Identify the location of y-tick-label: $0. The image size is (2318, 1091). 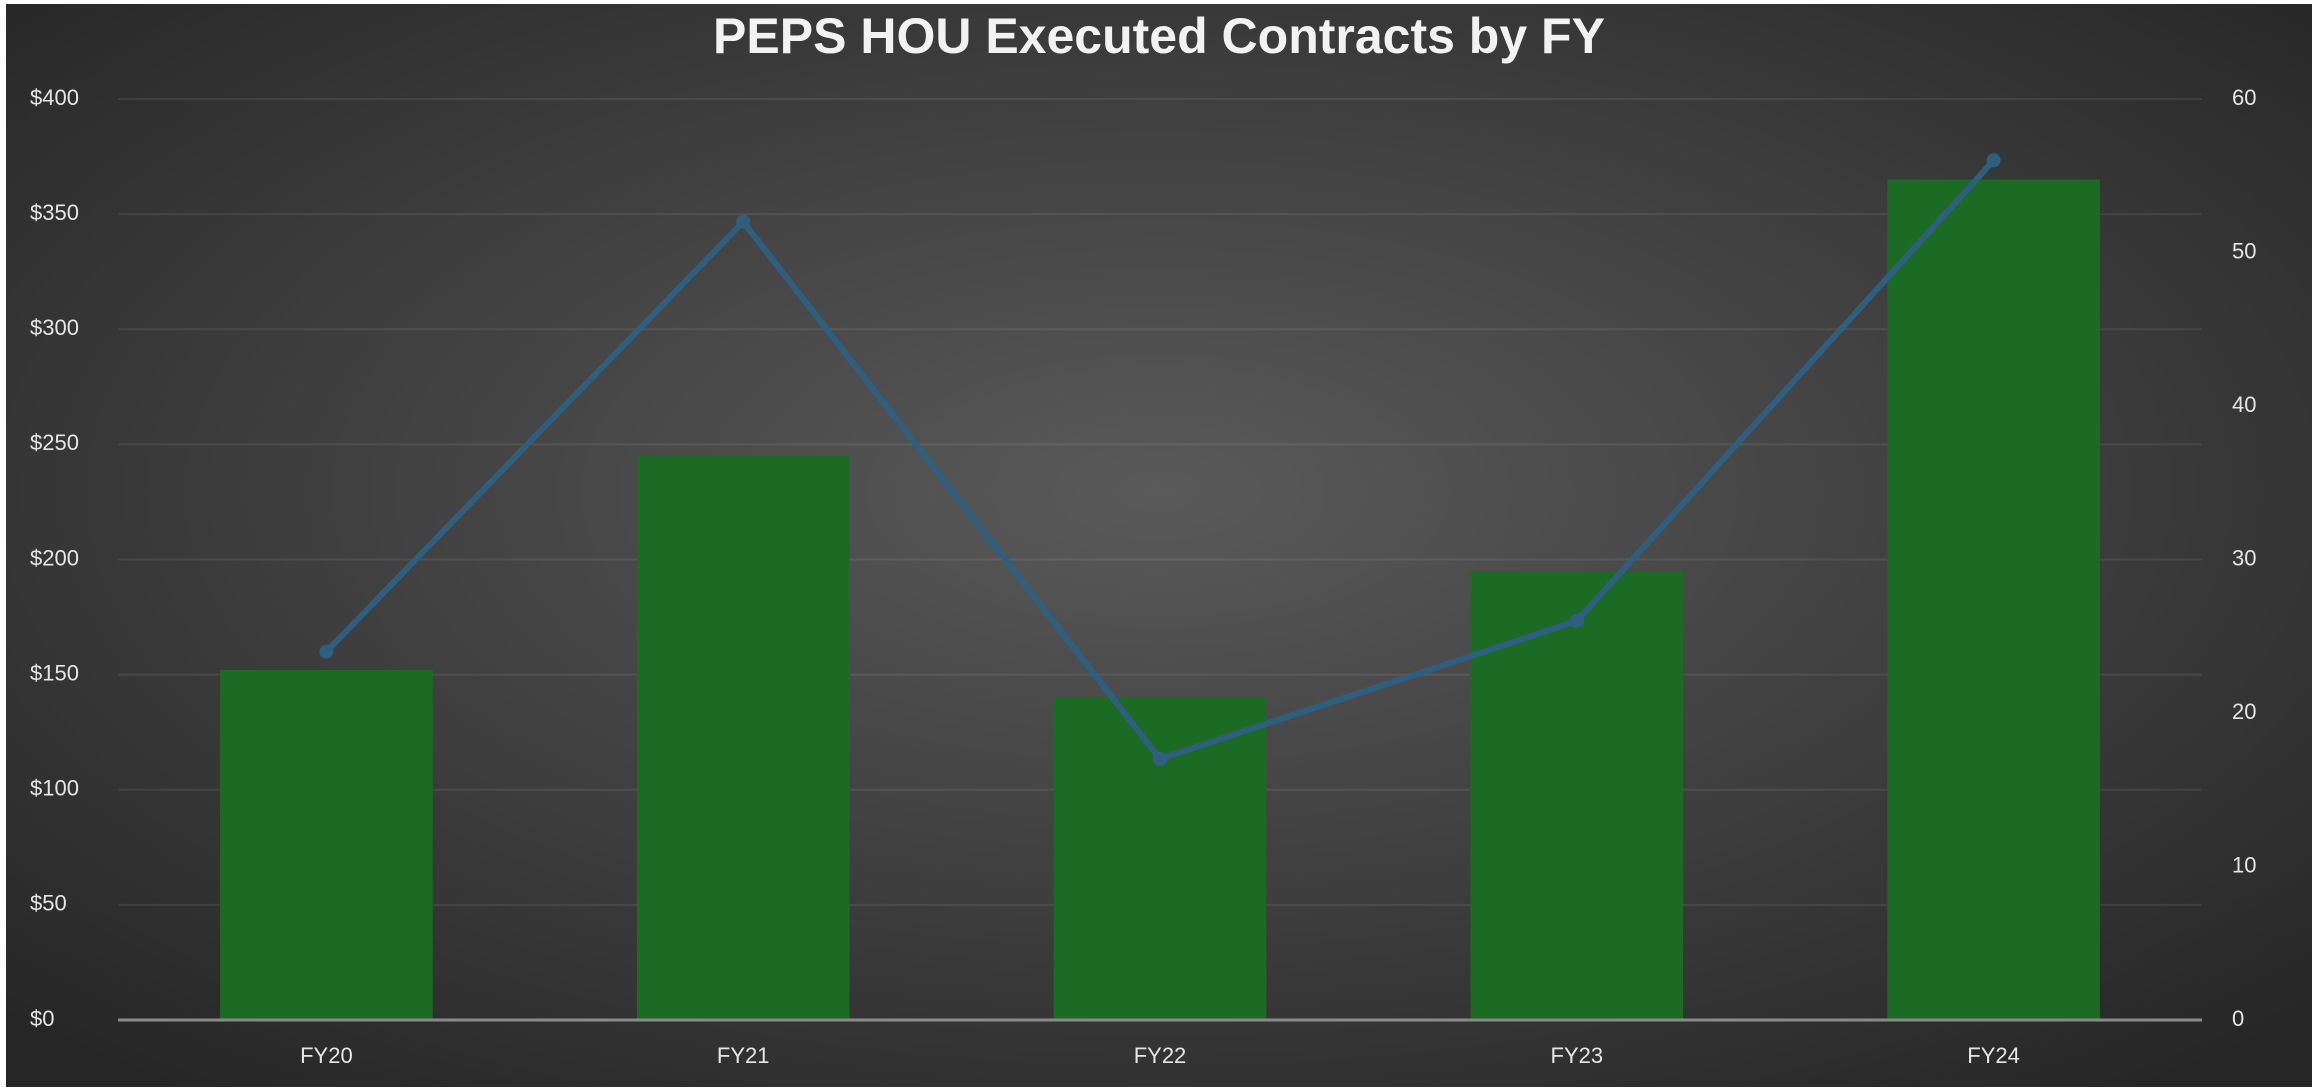
(42, 1018).